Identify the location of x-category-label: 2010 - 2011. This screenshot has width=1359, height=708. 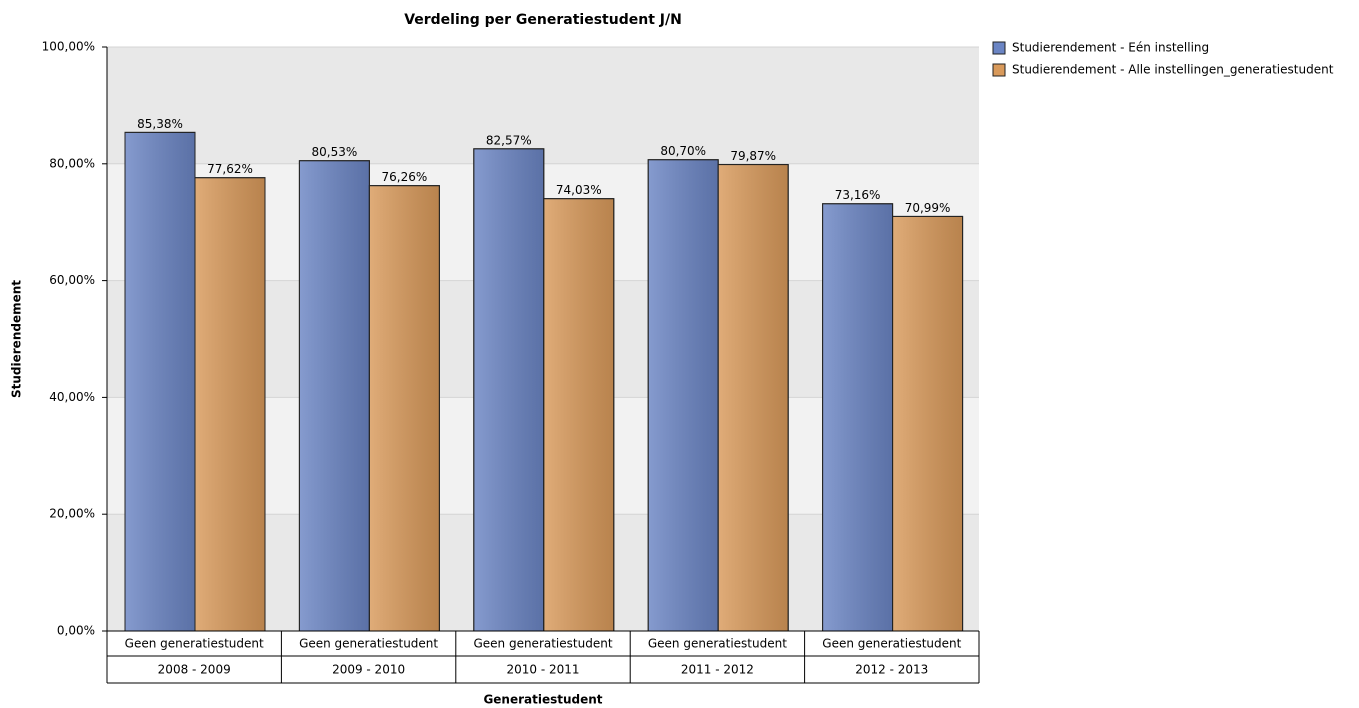
(542, 670).